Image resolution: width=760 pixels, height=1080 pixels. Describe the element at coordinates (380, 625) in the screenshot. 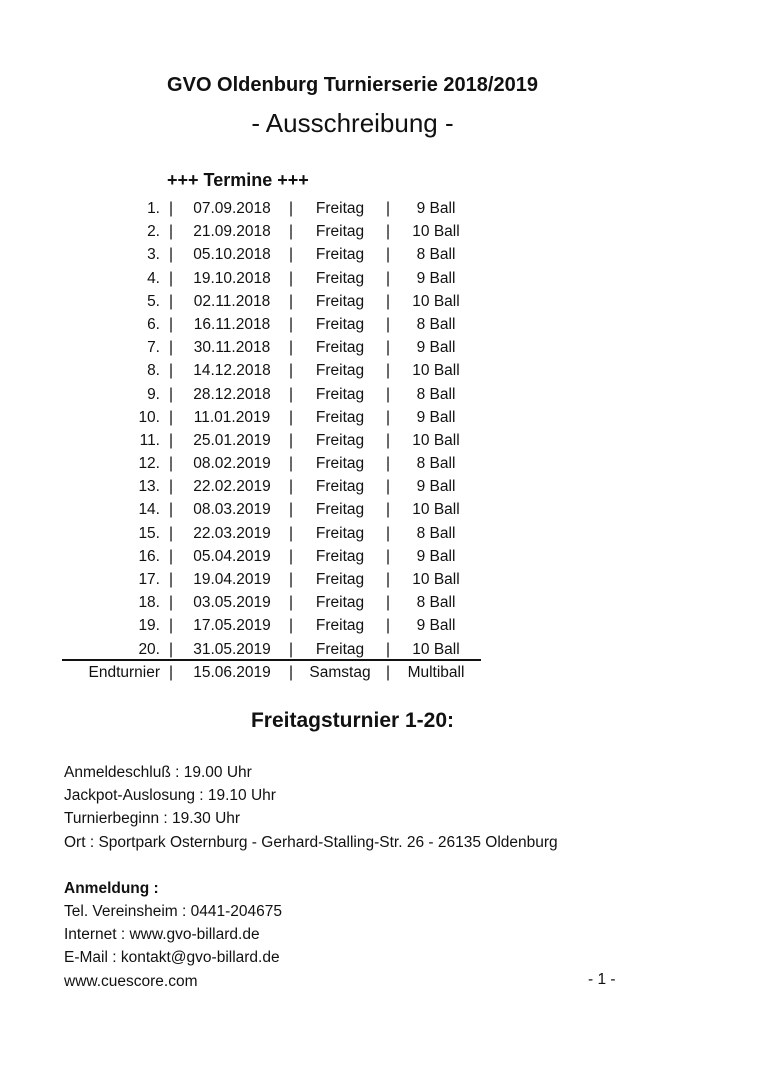

I see `table-row: 19. | 17.05.2019 | Freitag | 9 Ball` at that location.